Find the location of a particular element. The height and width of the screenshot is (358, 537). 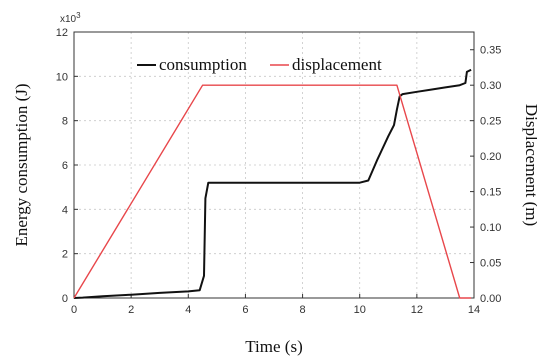

y2-tick-label: 0.15 is located at coordinates (490, 193).